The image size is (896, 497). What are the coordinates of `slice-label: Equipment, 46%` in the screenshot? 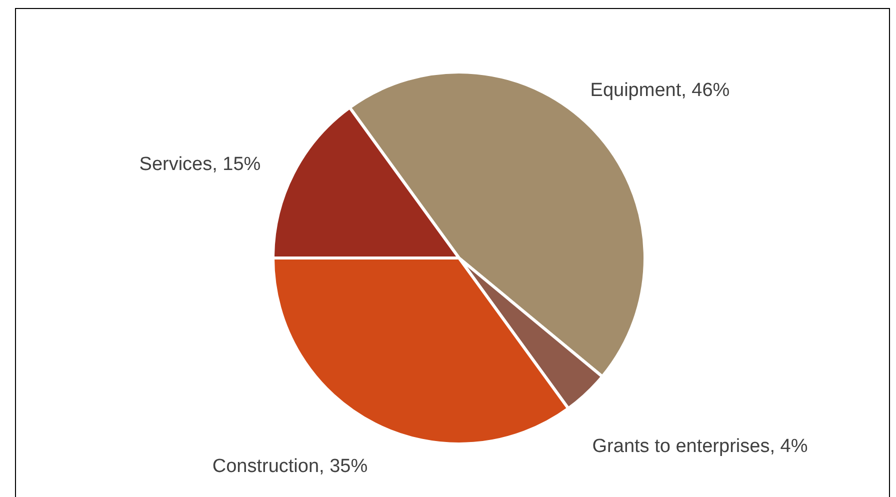 It's located at (660, 90).